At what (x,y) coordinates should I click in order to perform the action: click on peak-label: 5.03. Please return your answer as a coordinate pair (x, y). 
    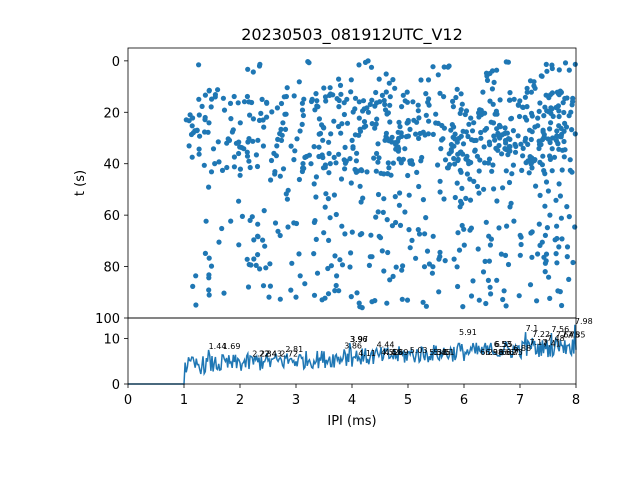
    Looking at the image, I should click on (419, 350).